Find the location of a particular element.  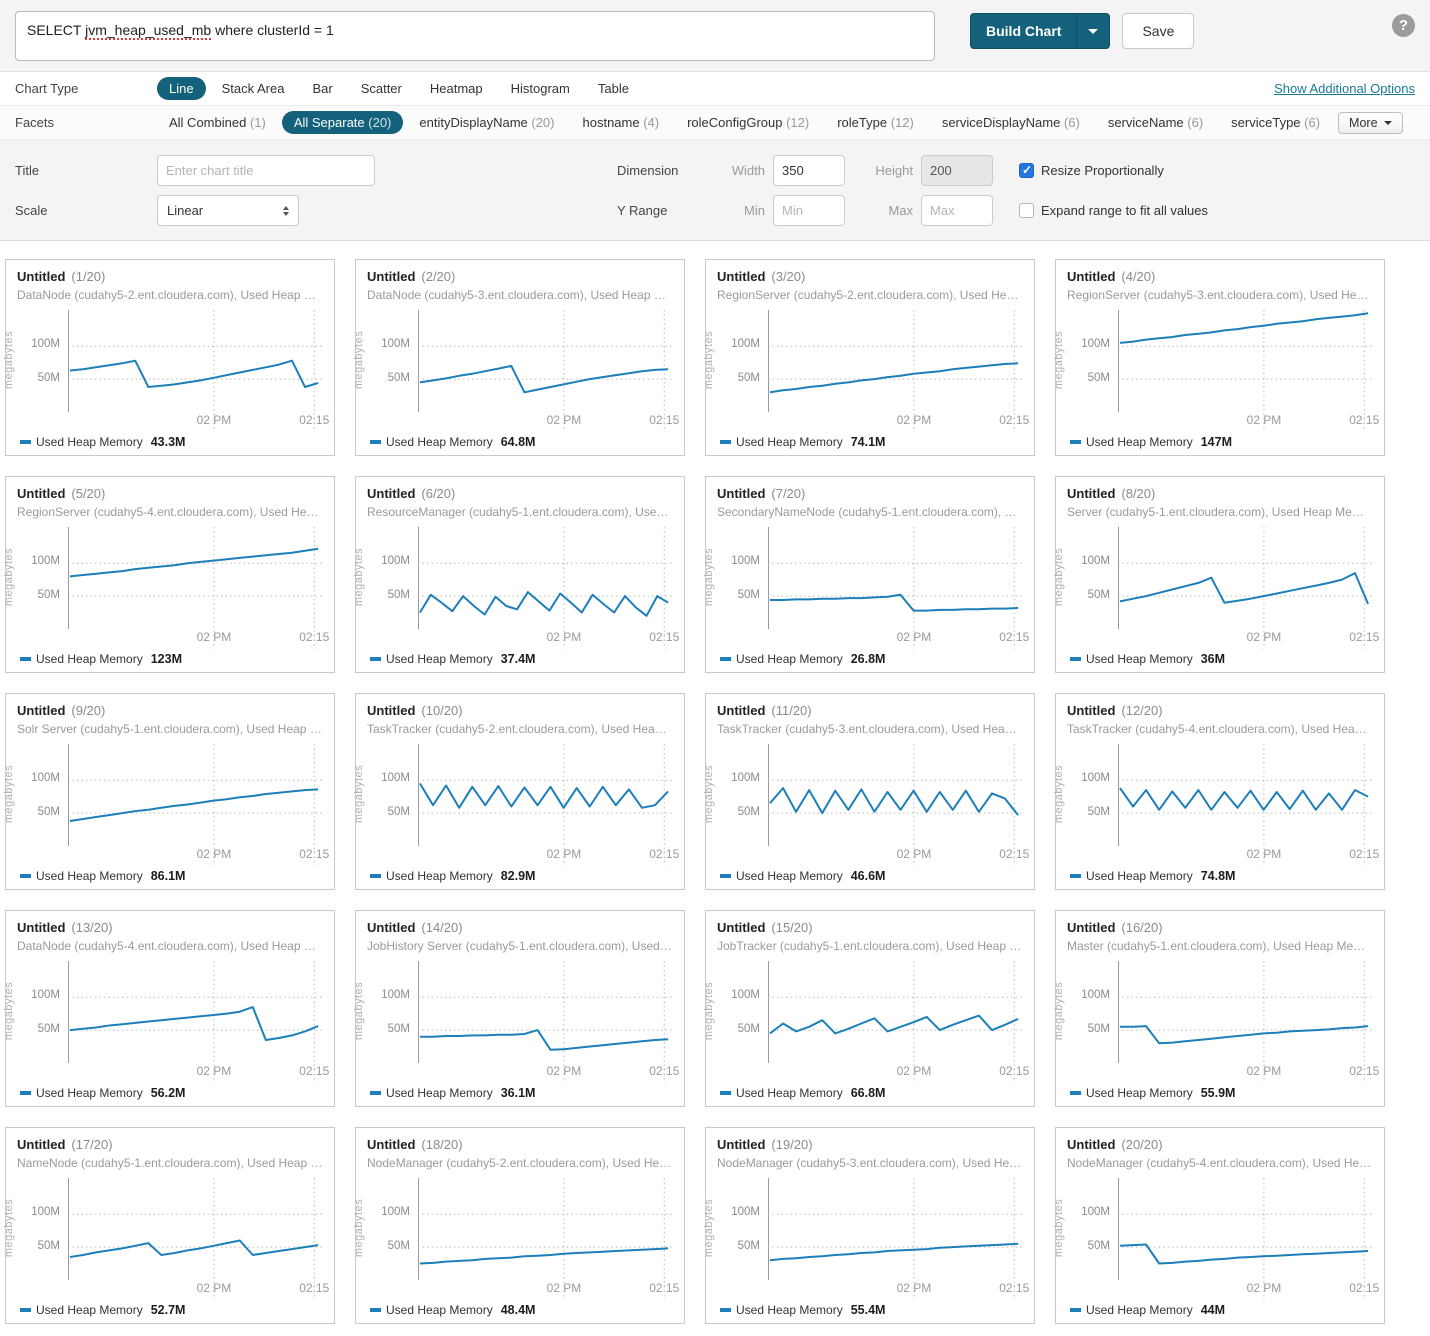

chart-type-option-scatter: Scatter is located at coordinates (381, 88).